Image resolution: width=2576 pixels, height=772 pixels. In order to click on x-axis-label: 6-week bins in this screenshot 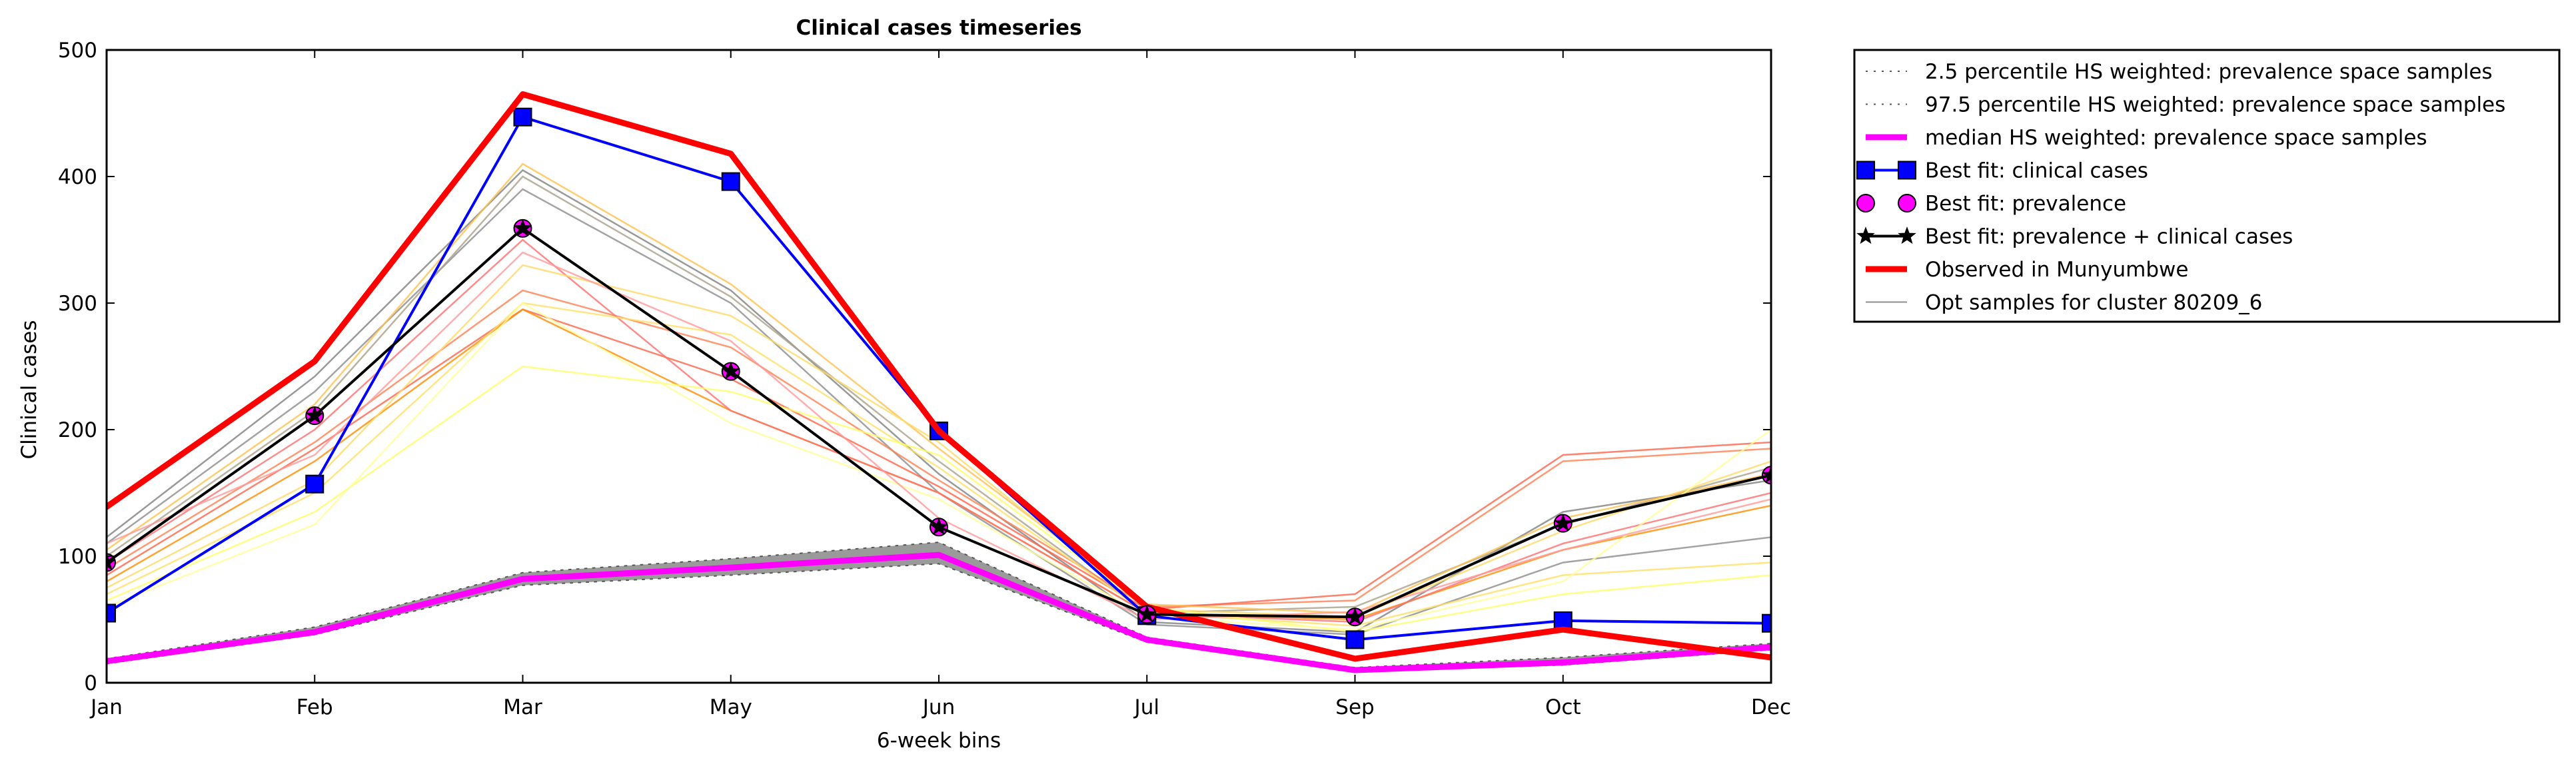, I will do `click(939, 741)`.